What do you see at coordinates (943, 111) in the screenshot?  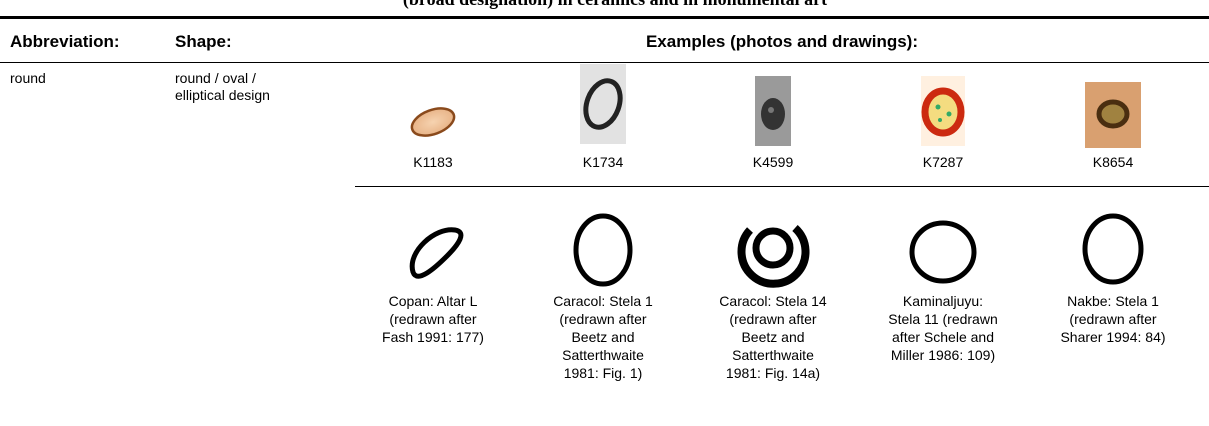 I see `photo-k7287` at bounding box center [943, 111].